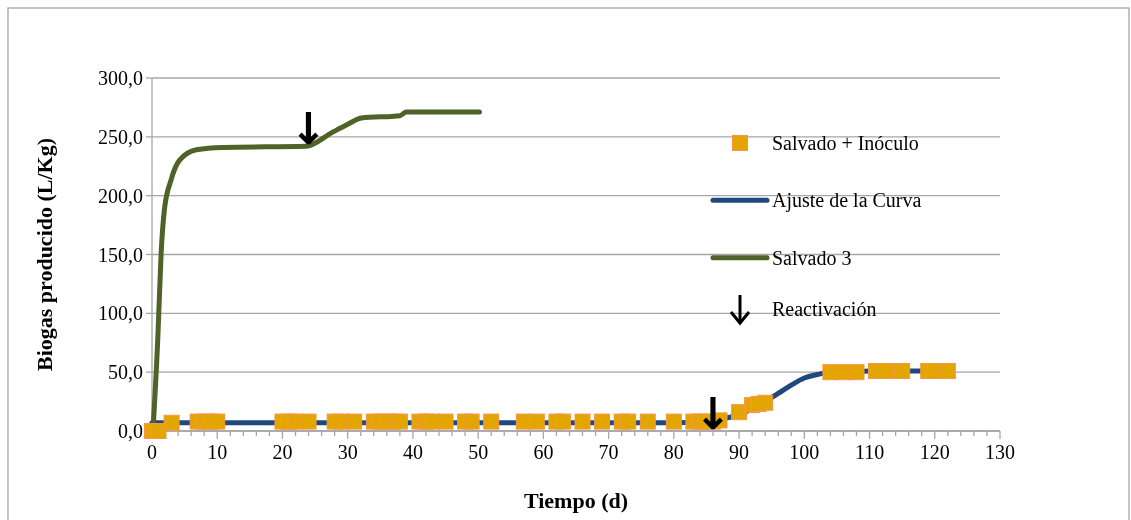 The image size is (1131, 520). I want to click on x-tick-label: 80, so click(673, 452).